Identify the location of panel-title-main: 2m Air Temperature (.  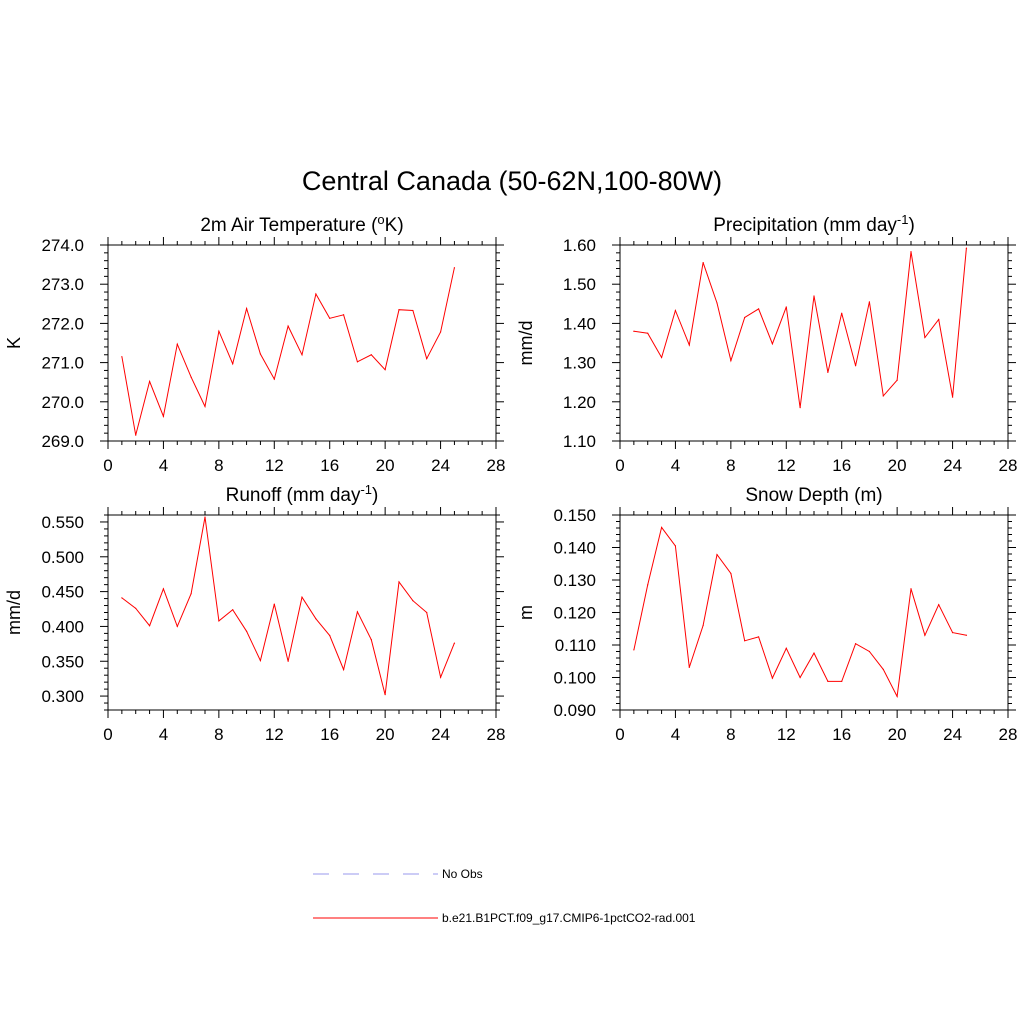
(289, 225).